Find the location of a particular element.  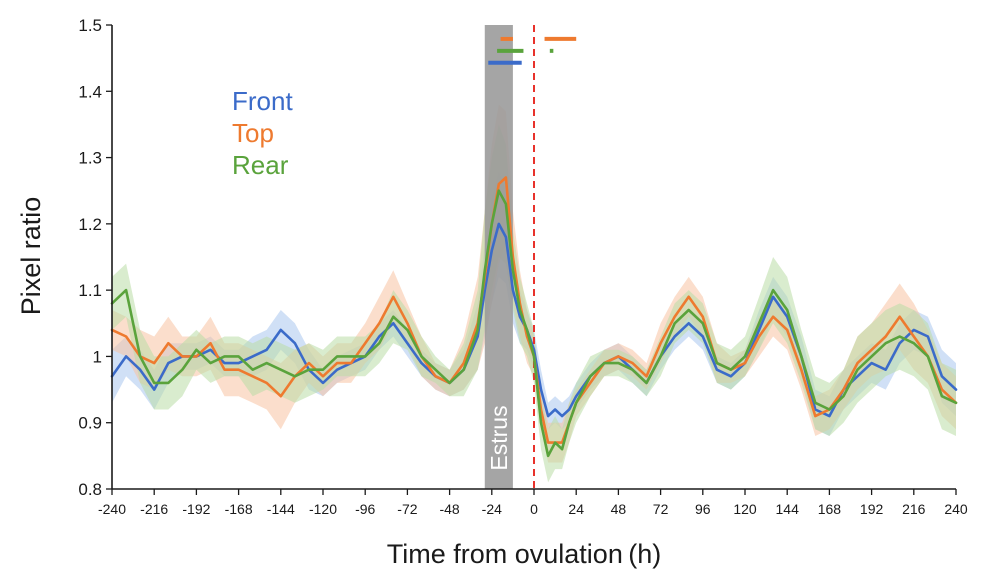

y-tick-label: 1.4 is located at coordinates (90, 91).